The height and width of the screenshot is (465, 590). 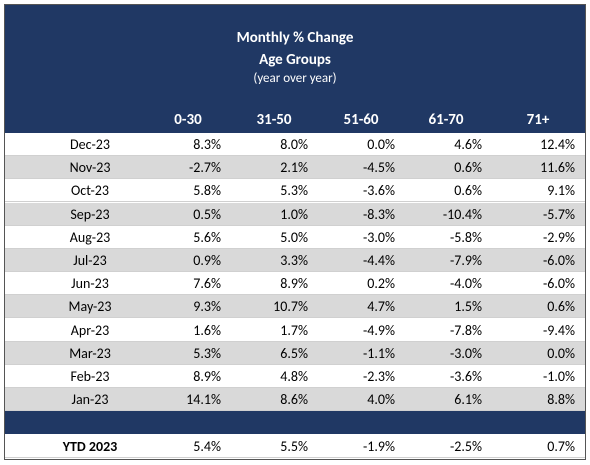 What do you see at coordinates (378, 446) in the screenshot?
I see `cell-value: -1.9%` at bounding box center [378, 446].